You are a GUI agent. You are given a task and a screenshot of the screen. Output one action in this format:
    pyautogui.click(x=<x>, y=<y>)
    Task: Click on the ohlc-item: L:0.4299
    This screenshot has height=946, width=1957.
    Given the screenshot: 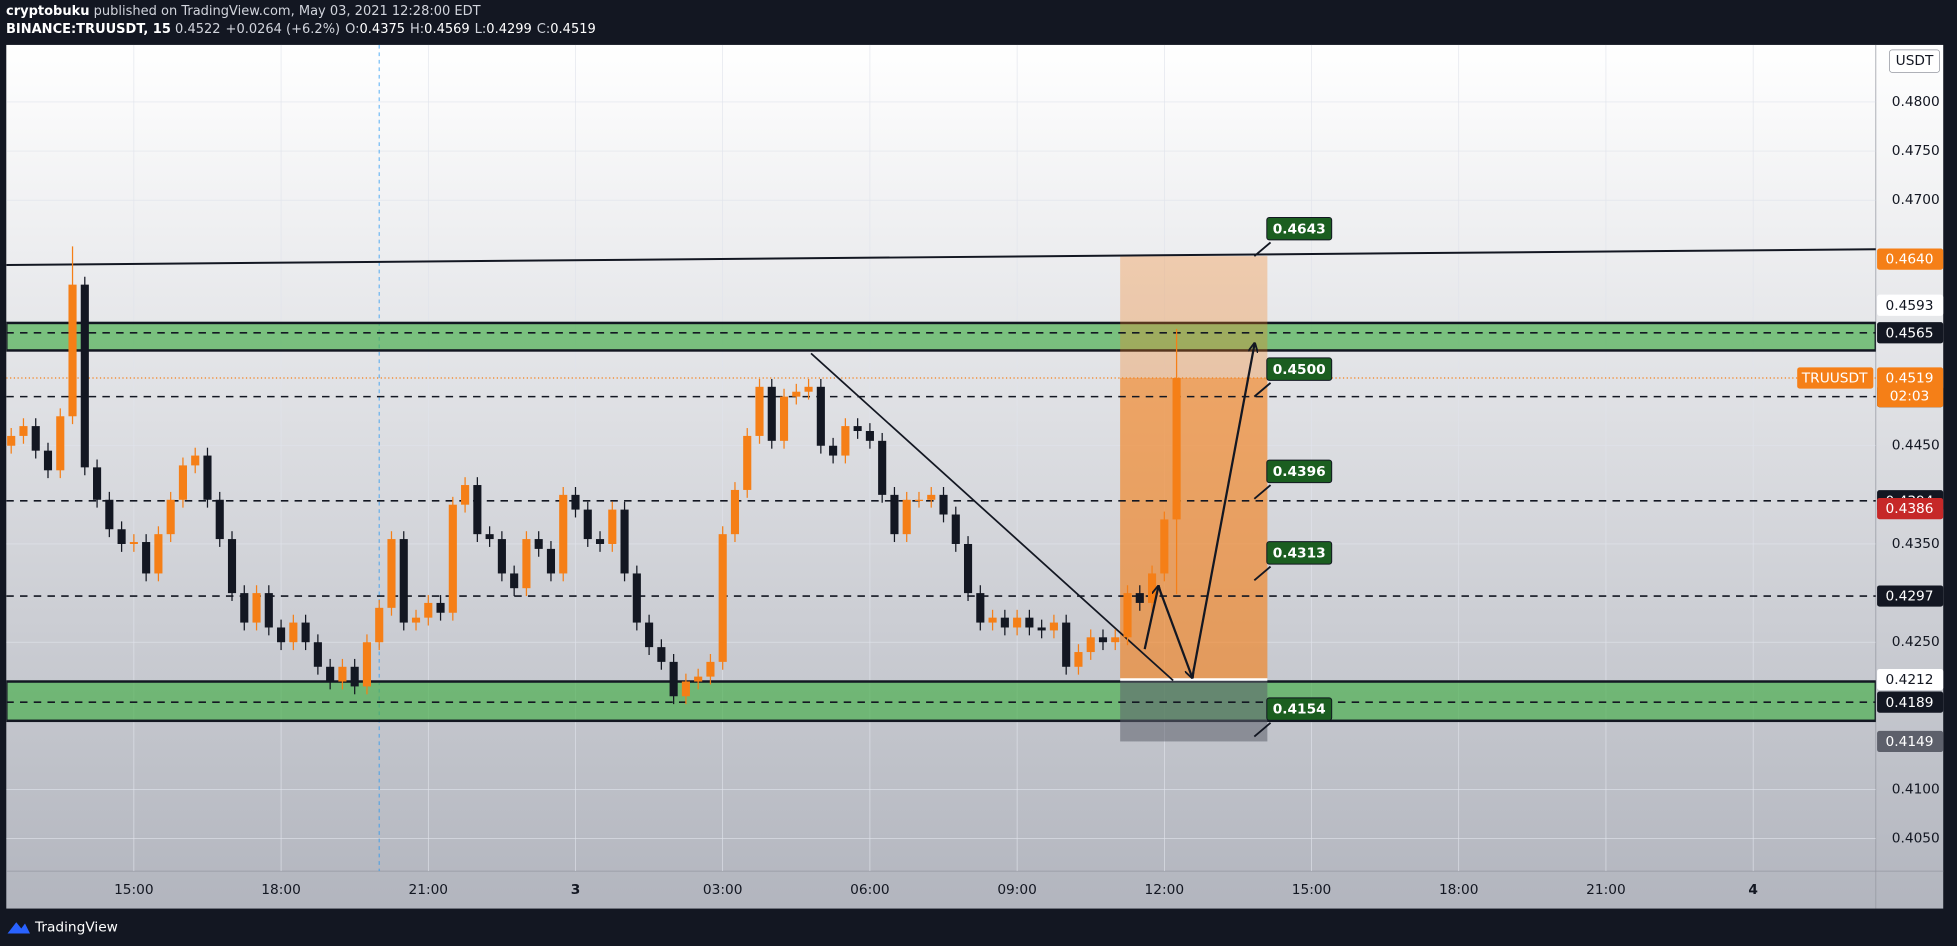 What is the action you would take?
    pyautogui.click(x=503, y=29)
    